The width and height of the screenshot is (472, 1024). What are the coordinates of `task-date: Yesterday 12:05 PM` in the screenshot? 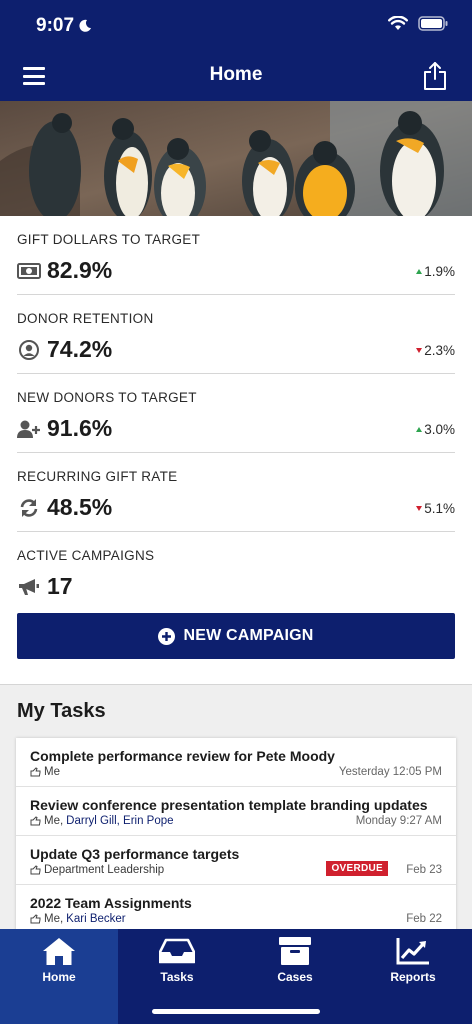 It's located at (390, 772).